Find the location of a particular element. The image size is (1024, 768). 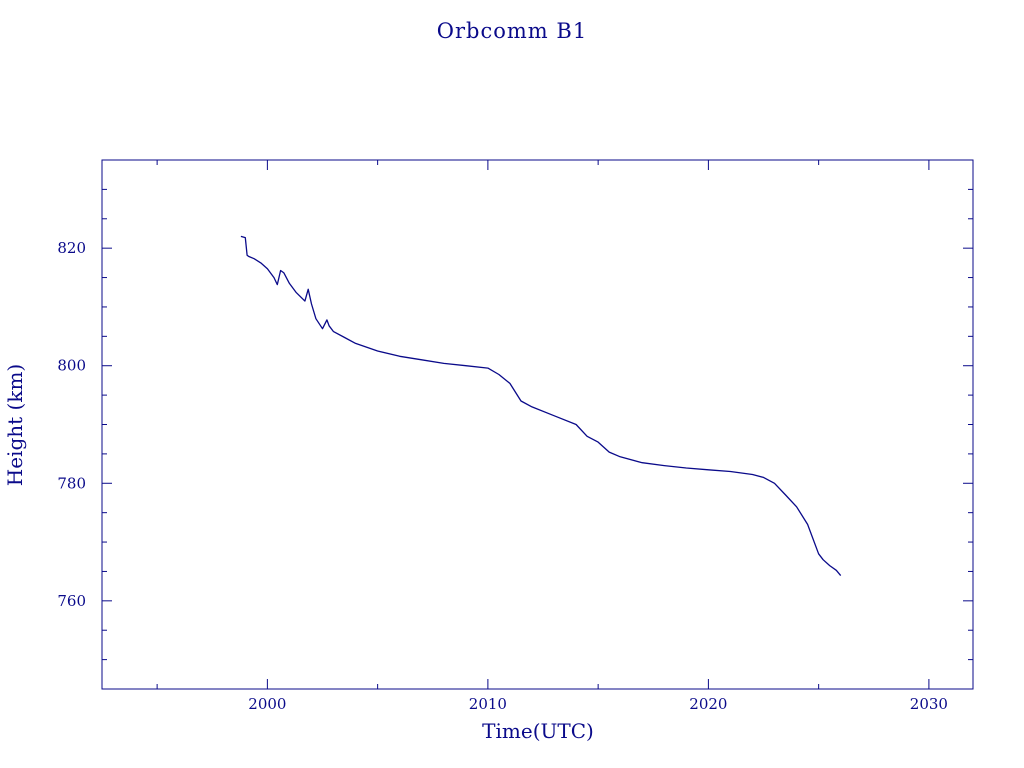

x-tick-label: 2000 is located at coordinates (267, 704).